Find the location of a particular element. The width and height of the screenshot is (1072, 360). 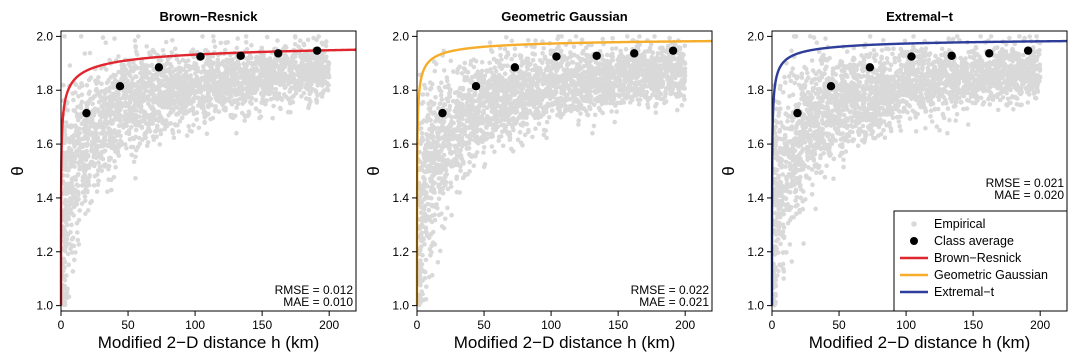

rmse-label: RMSE = 0.021 is located at coordinates (1025, 183).